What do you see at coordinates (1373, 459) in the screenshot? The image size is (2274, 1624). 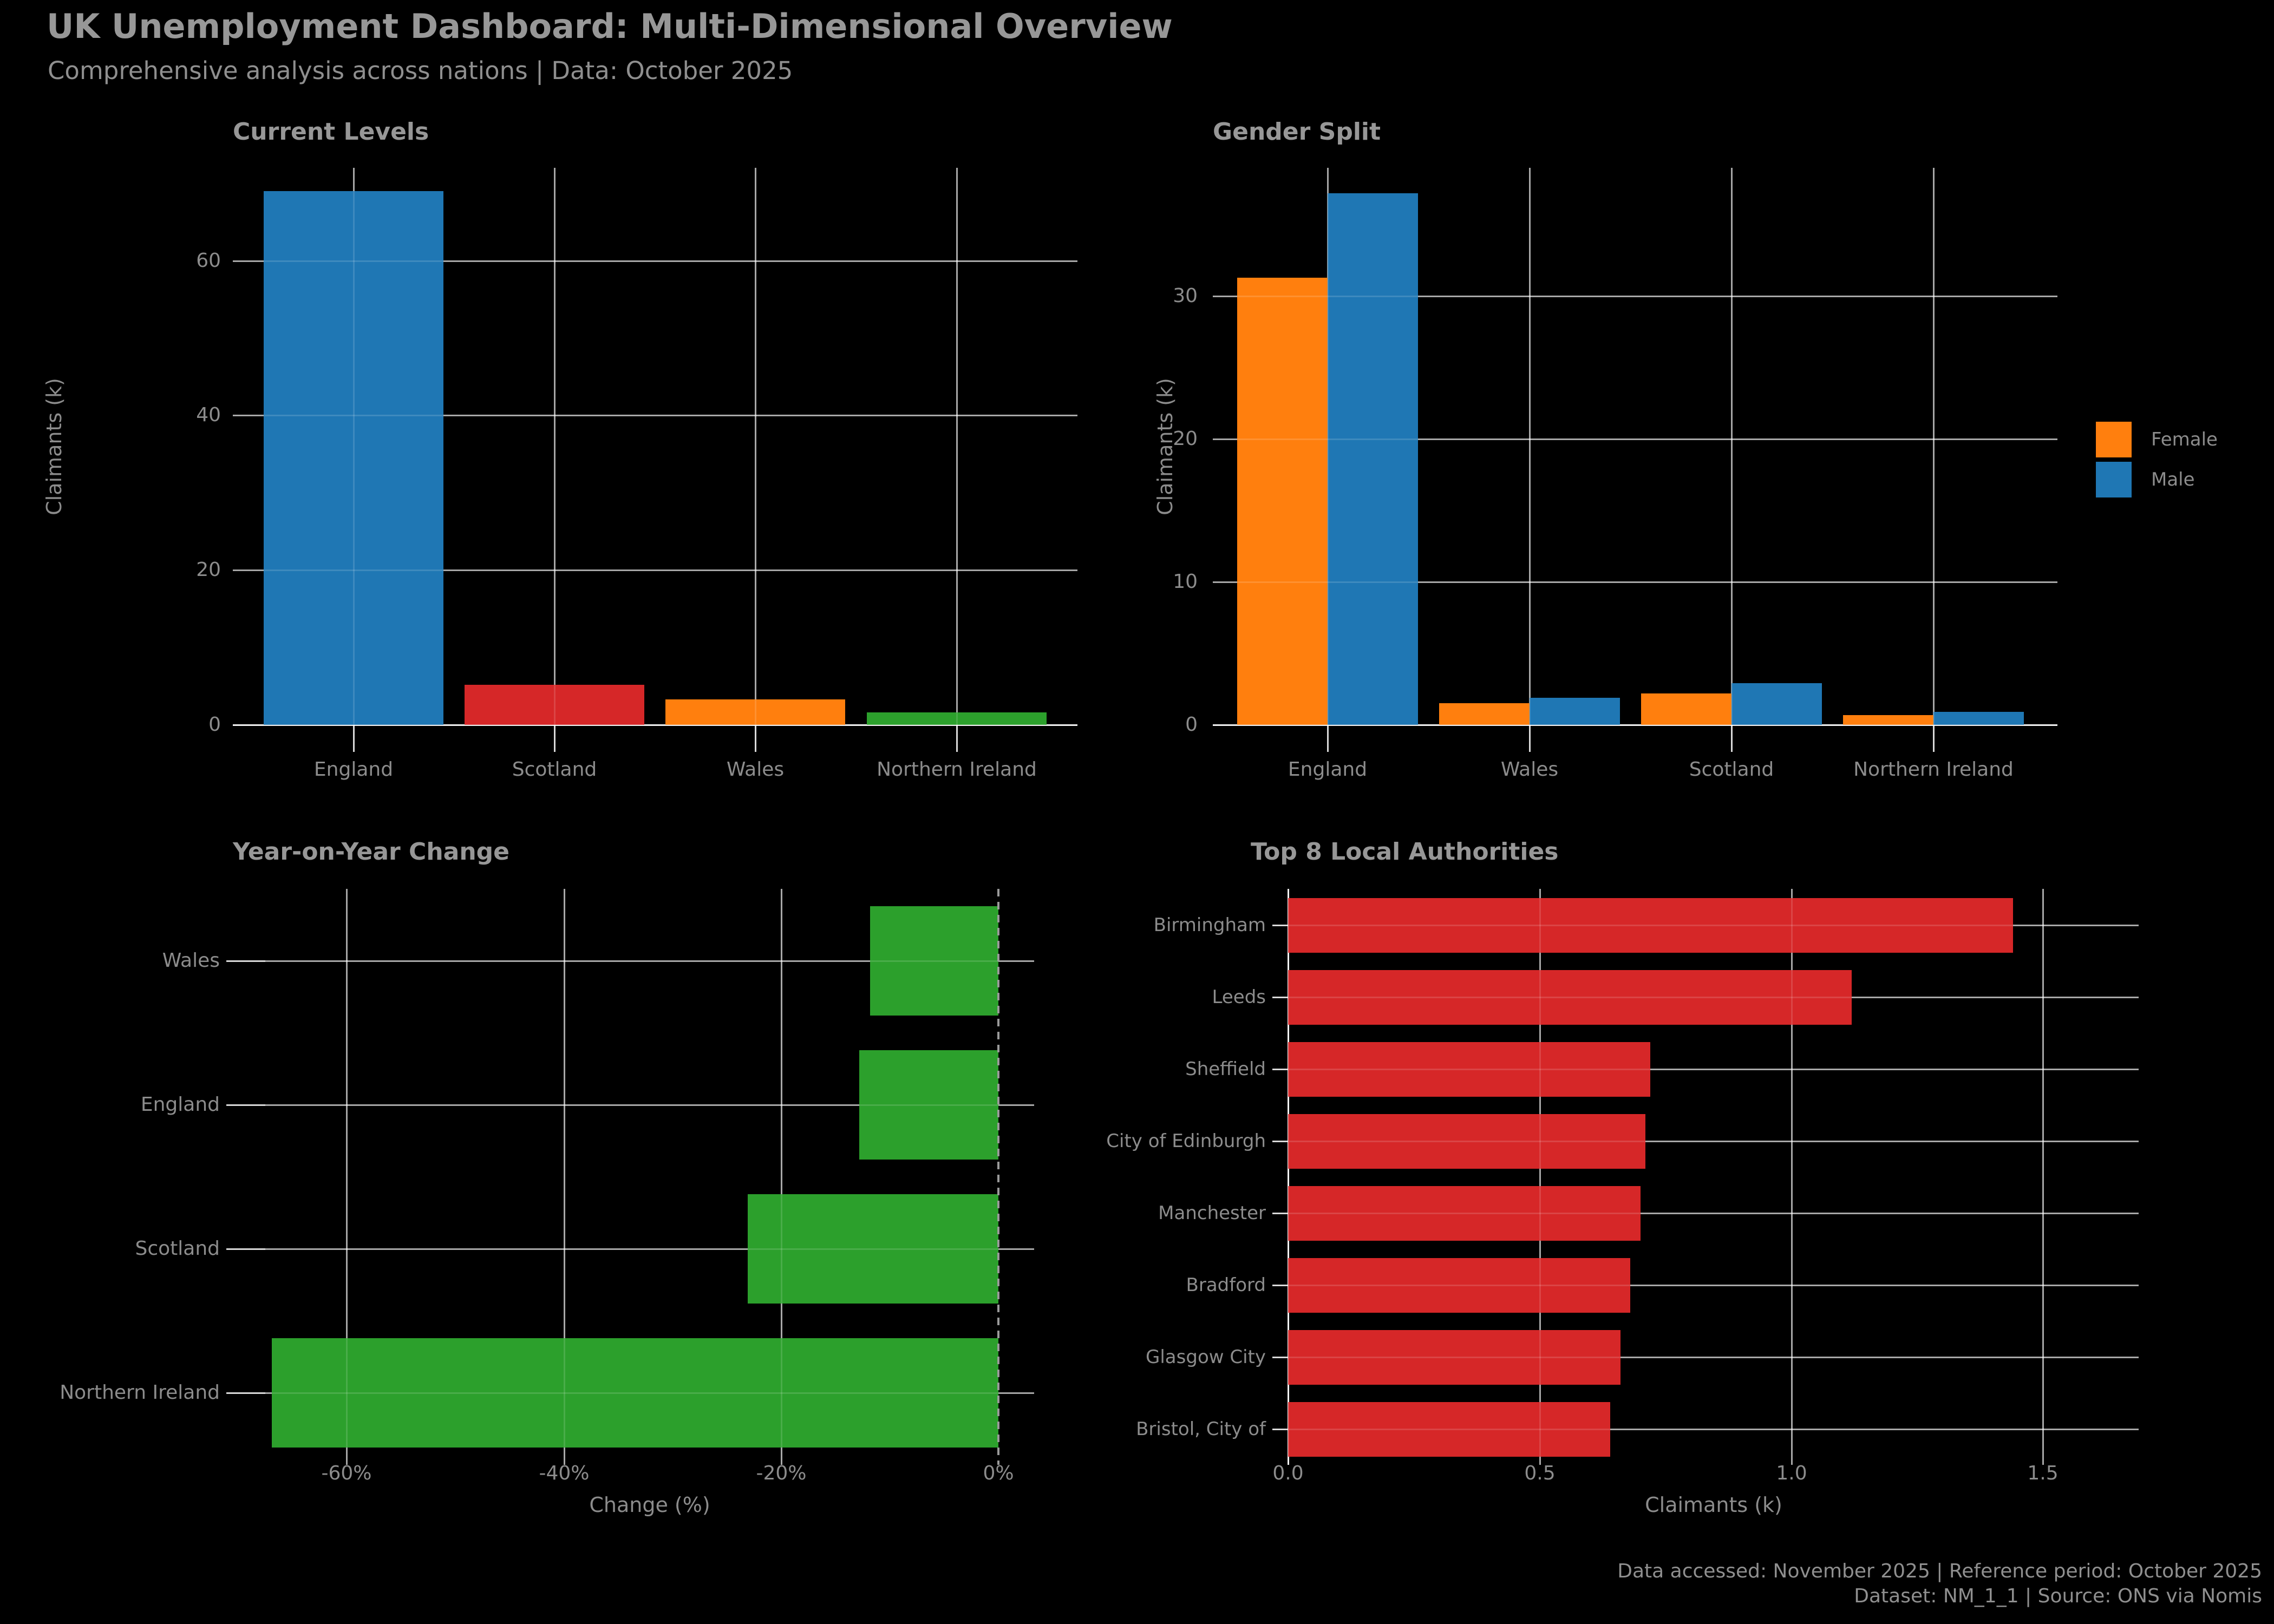 I see `bar-Male-England` at bounding box center [1373, 459].